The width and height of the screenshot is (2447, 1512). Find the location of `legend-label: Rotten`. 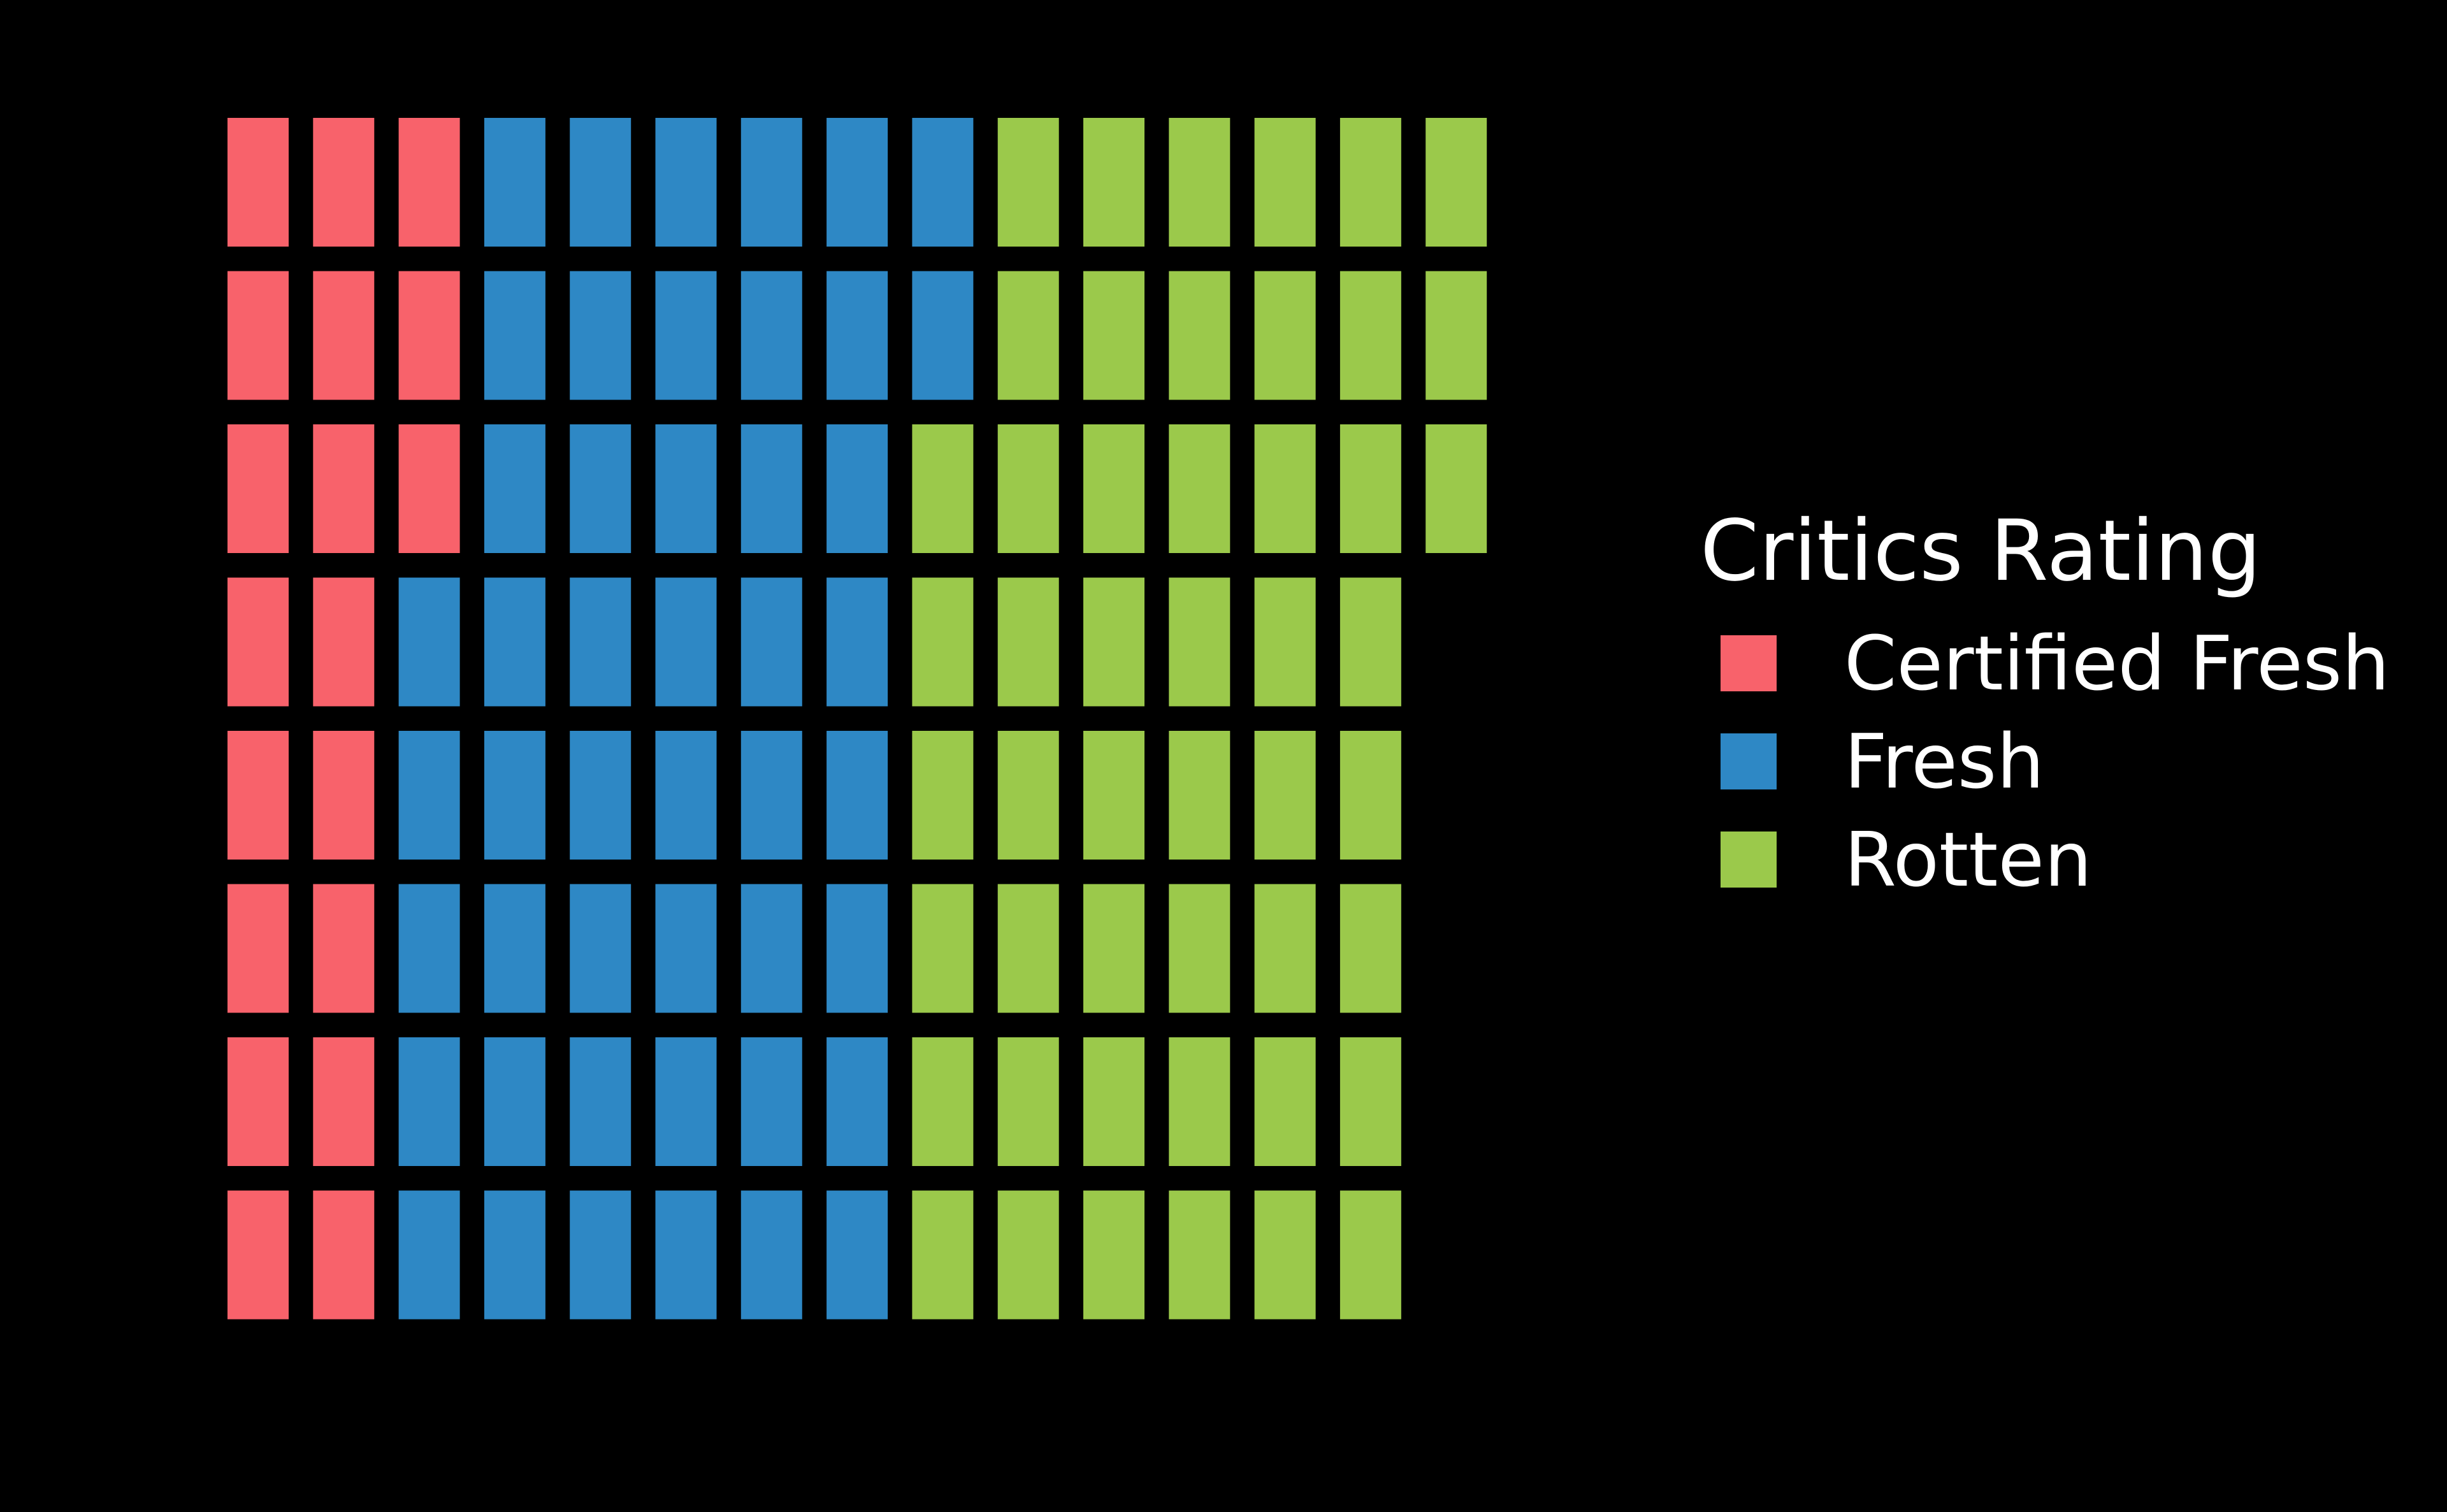

legend-label: Rotten is located at coordinates (1968, 860).